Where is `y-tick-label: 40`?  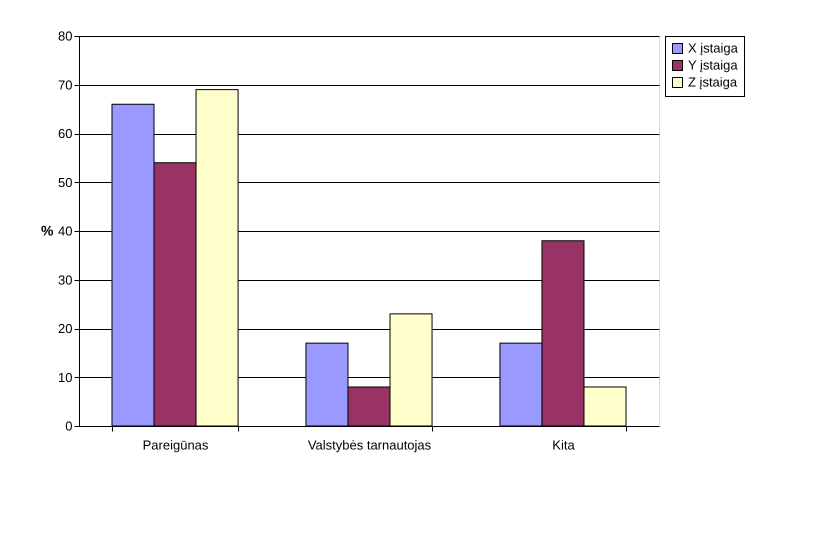
y-tick-label: 40 is located at coordinates (65, 231).